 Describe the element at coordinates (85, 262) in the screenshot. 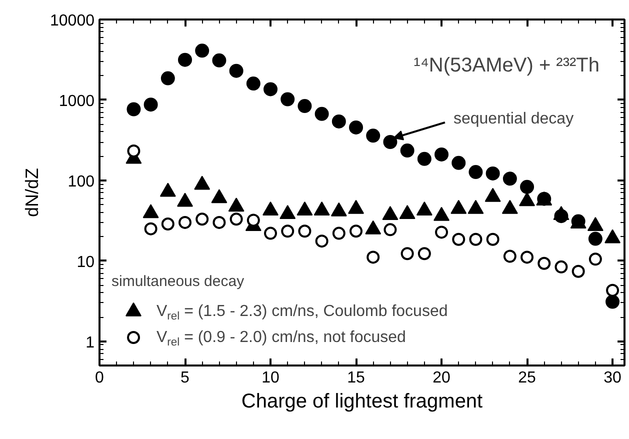

I see `y-tick-label: 10` at that location.